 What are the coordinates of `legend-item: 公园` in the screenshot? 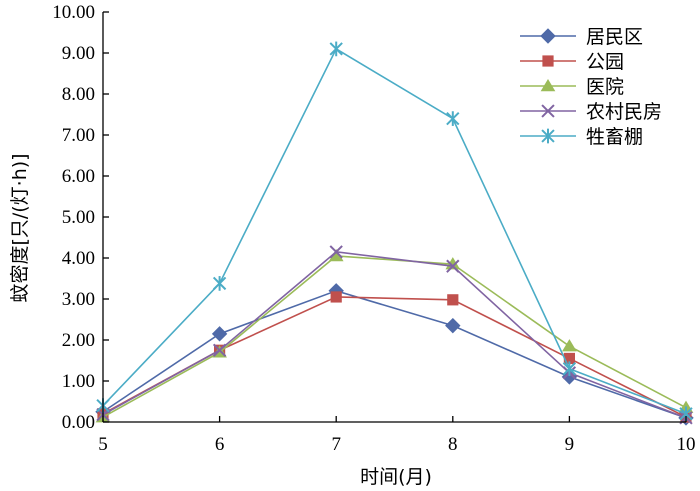 It's located at (572, 62).